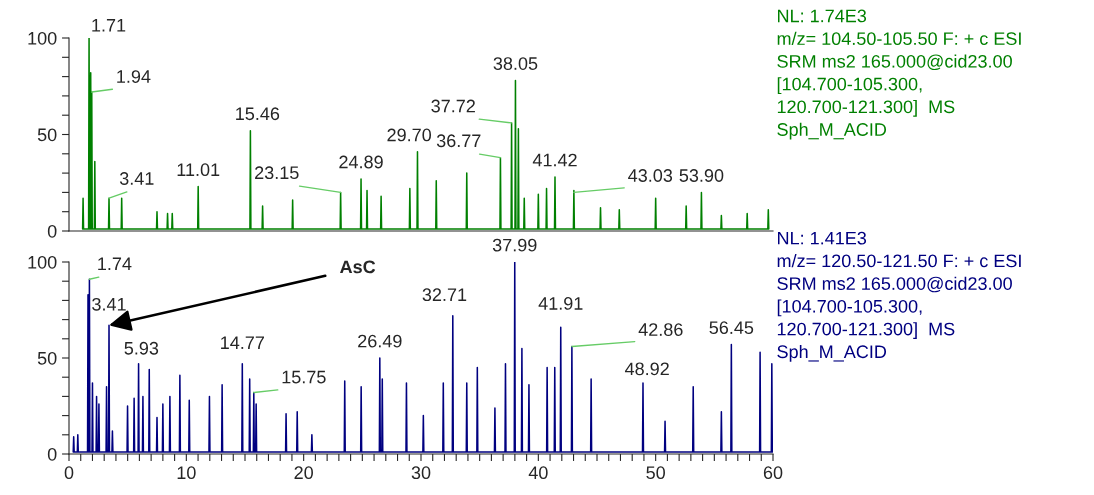 The image size is (1094, 495). Describe the element at coordinates (899, 74) in the screenshot. I see `text: NL: 1.74E3 m/z= 104.50-105.50 F: + c ESI SRM ms2 165.000@cid23.00 [104.700-105.300, 120.700-121.300] MS Sph_M_ACID` at that location.